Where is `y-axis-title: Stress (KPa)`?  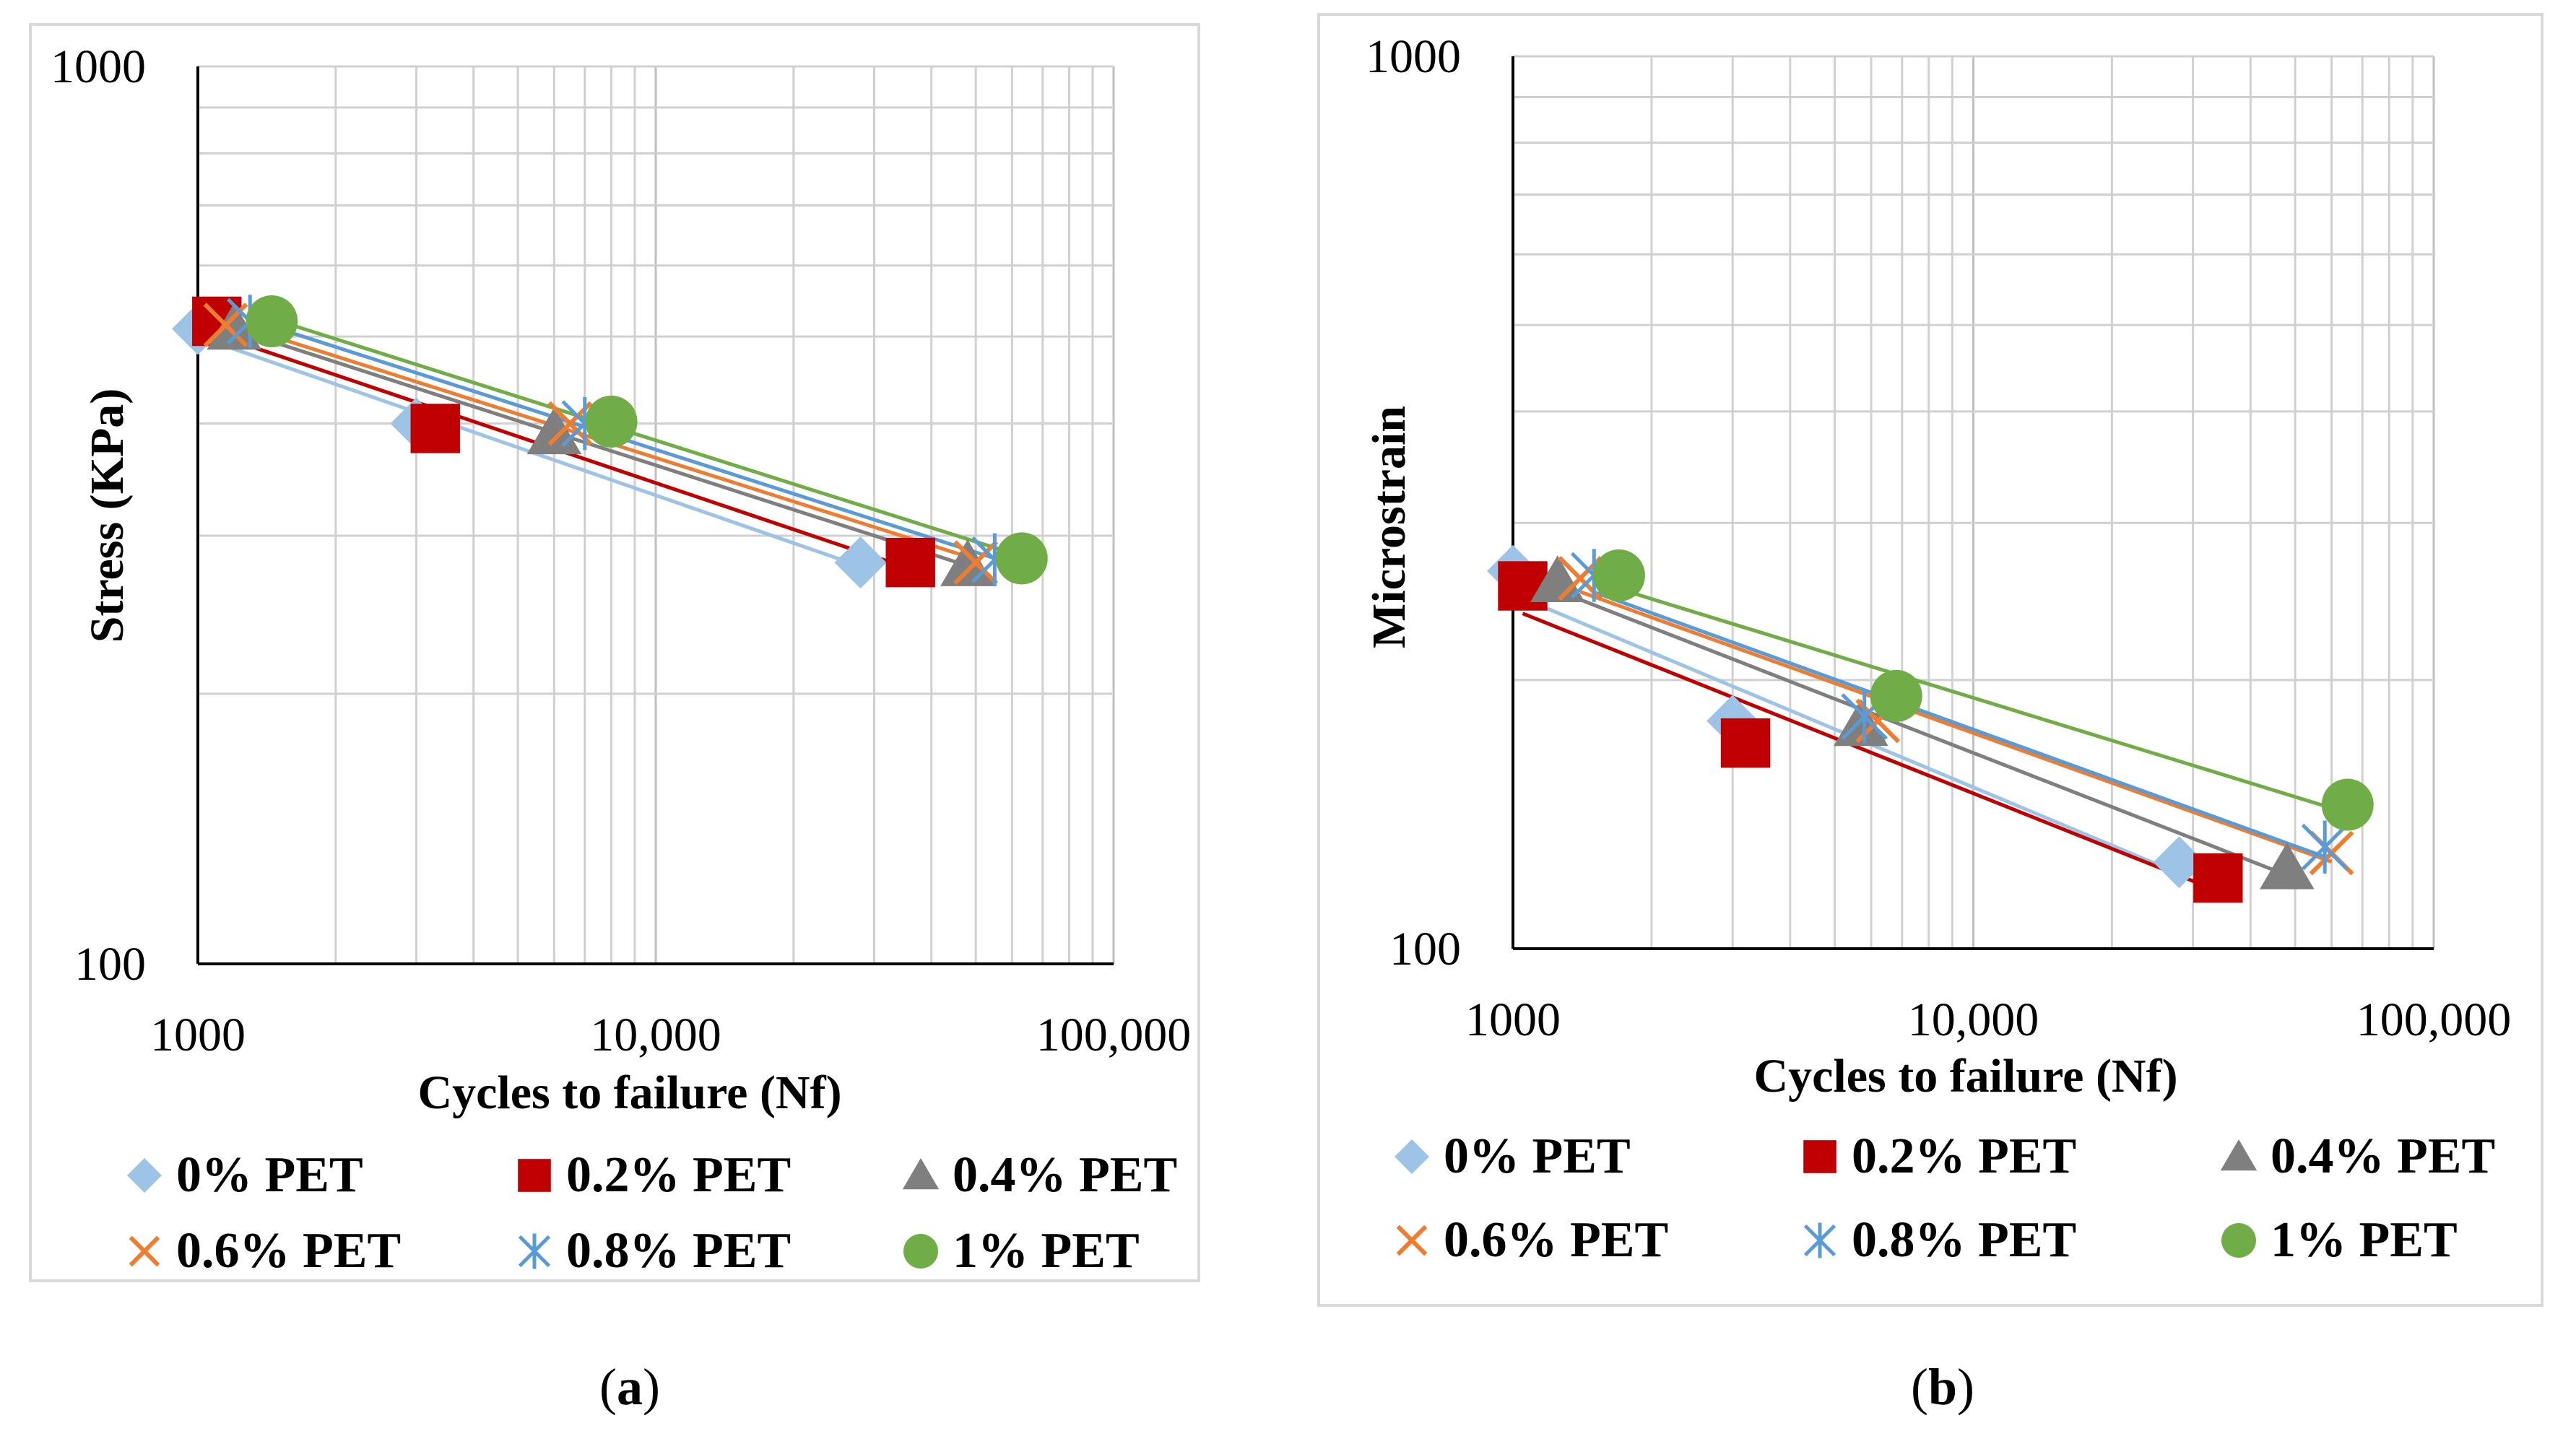 y-axis-title: Stress (KPa) is located at coordinates (107, 515).